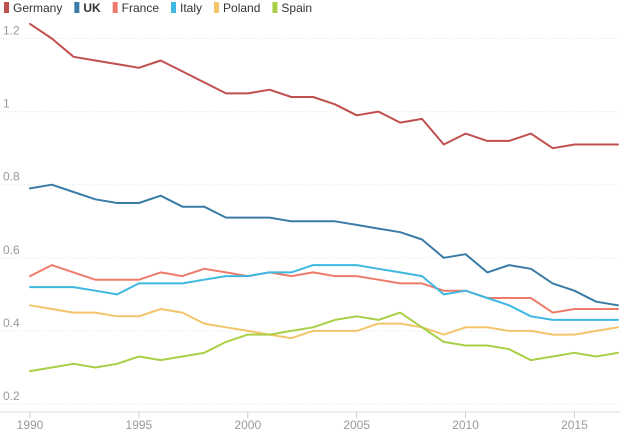 The height and width of the screenshot is (431, 620). I want to click on x-tick-label: 1990, so click(30, 424).